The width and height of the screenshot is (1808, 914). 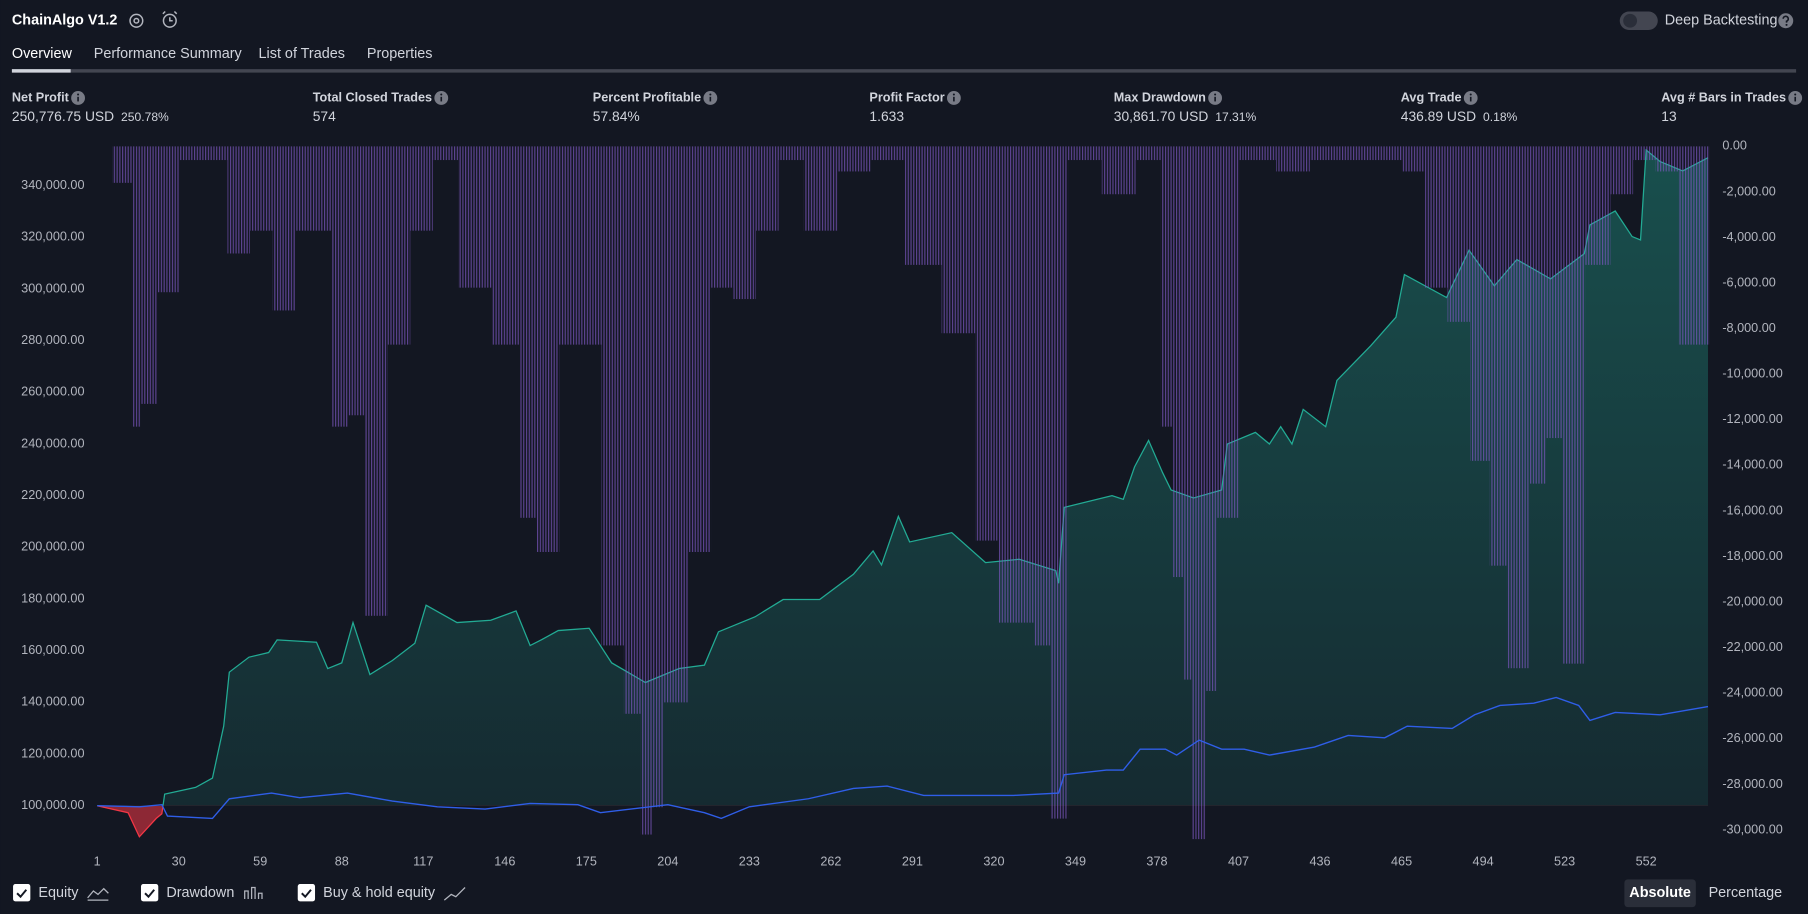 What do you see at coordinates (145, 117) in the screenshot?
I see `stat-percent: 250.78%` at bounding box center [145, 117].